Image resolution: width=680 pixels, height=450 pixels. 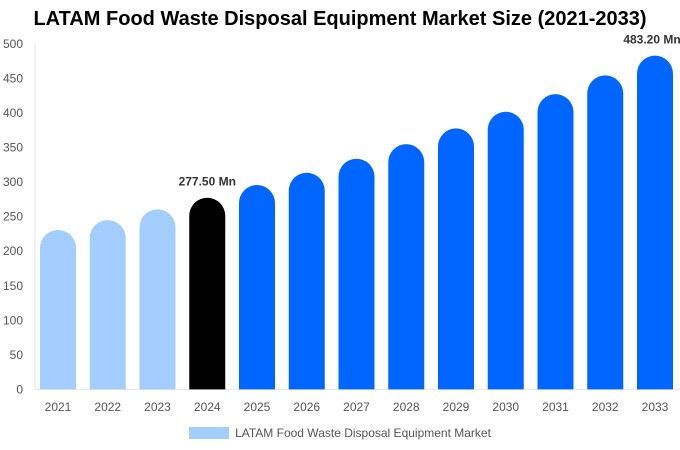 What do you see at coordinates (655, 222) in the screenshot?
I see `bar-2033` at bounding box center [655, 222].